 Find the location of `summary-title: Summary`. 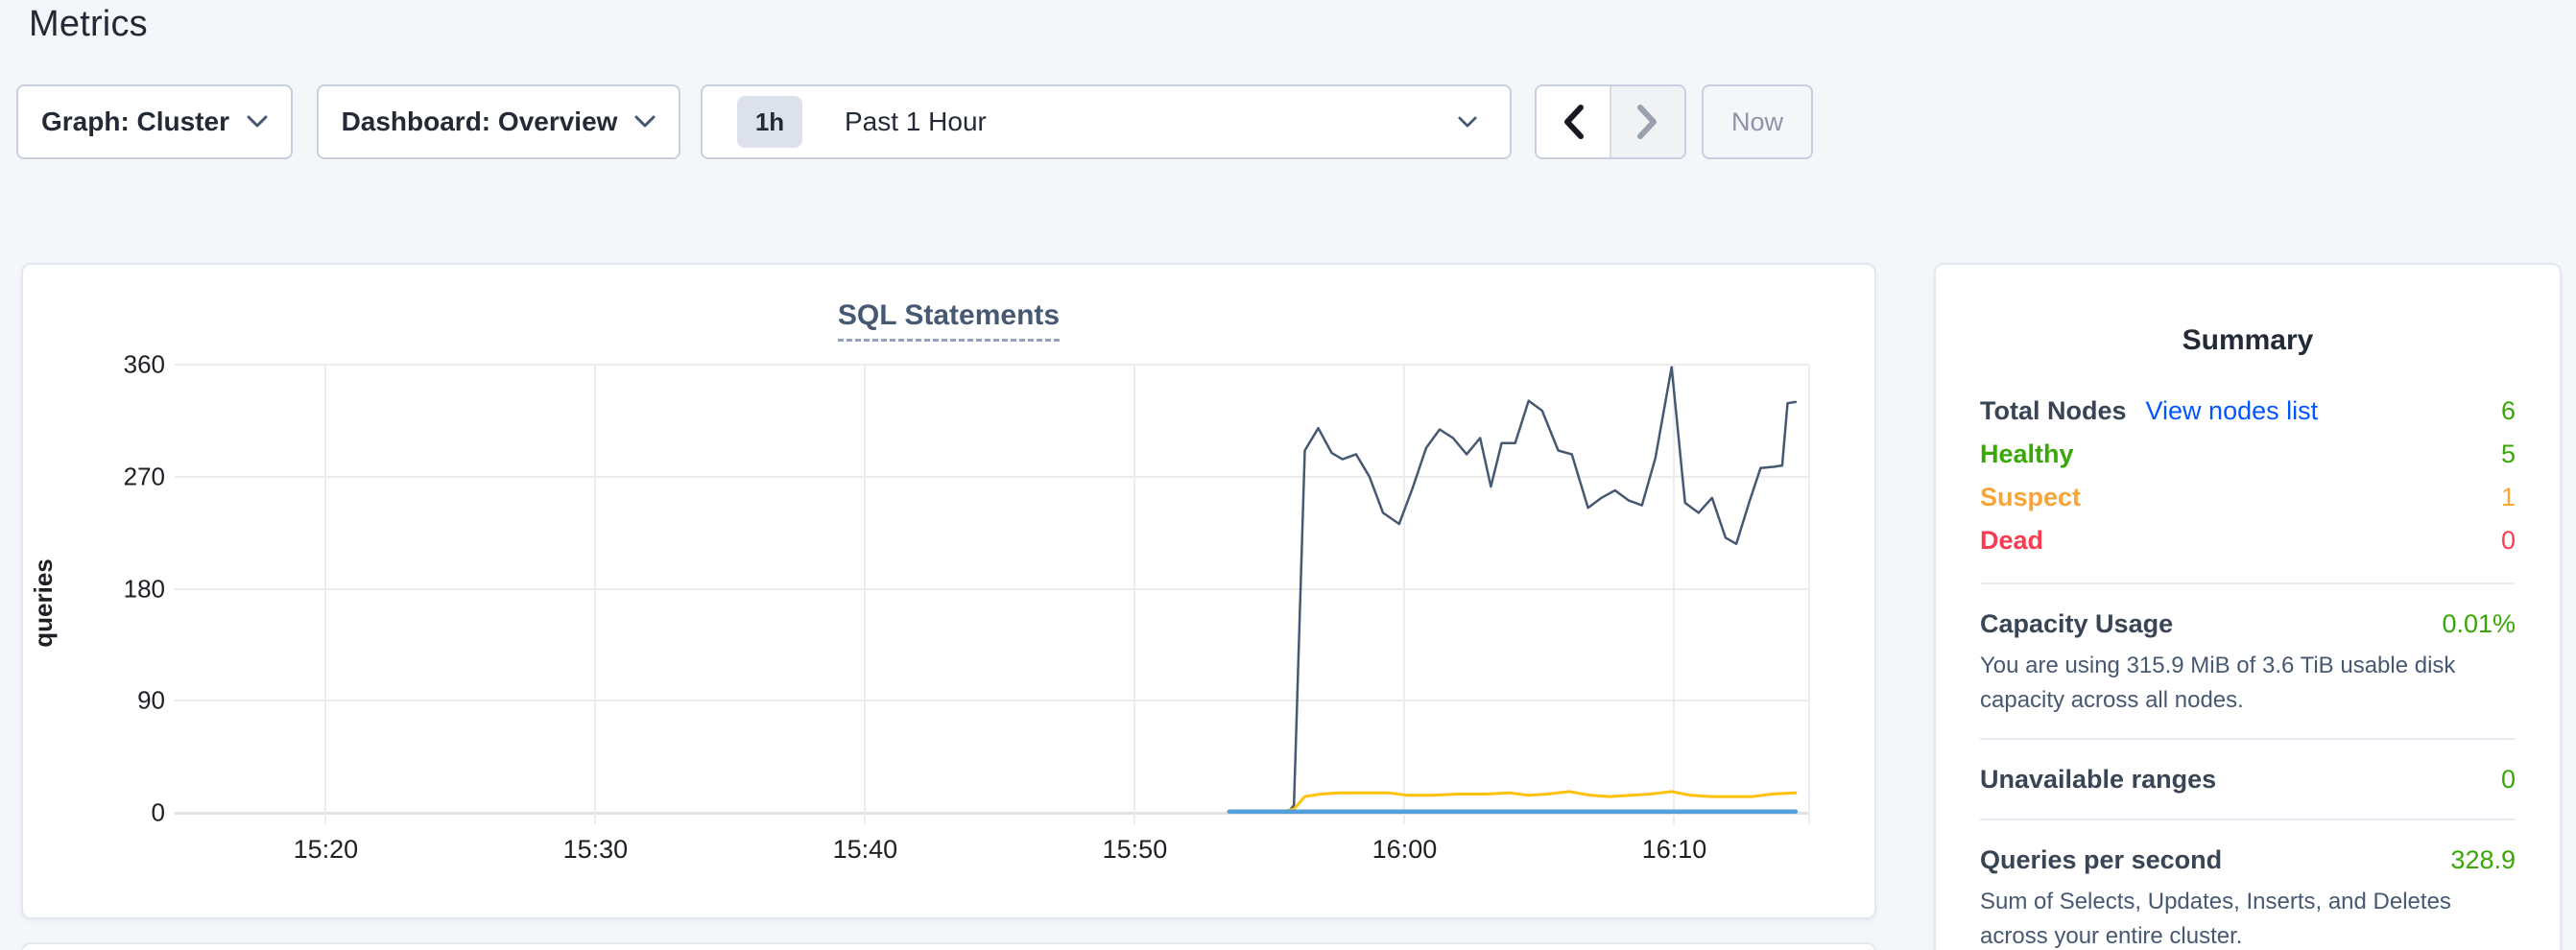

summary-title: Summary is located at coordinates (2248, 340).